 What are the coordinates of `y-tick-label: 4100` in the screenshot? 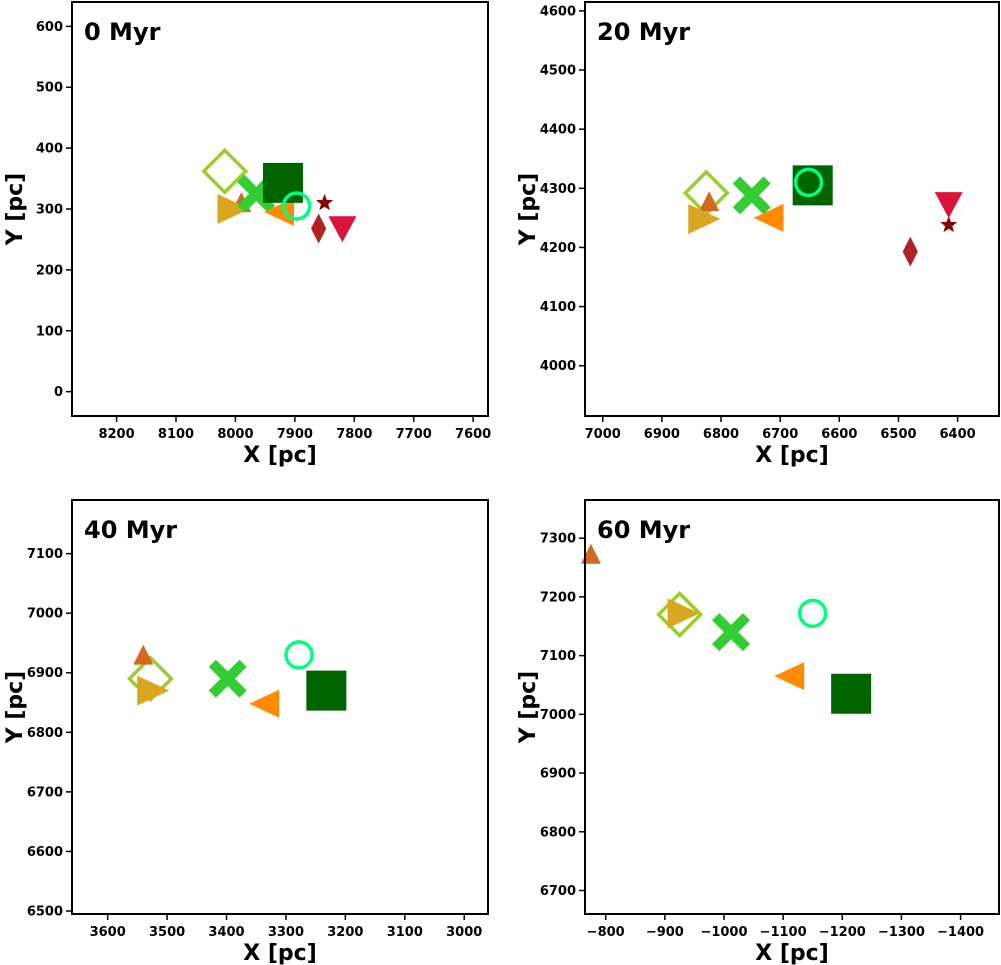 It's located at (558, 307).